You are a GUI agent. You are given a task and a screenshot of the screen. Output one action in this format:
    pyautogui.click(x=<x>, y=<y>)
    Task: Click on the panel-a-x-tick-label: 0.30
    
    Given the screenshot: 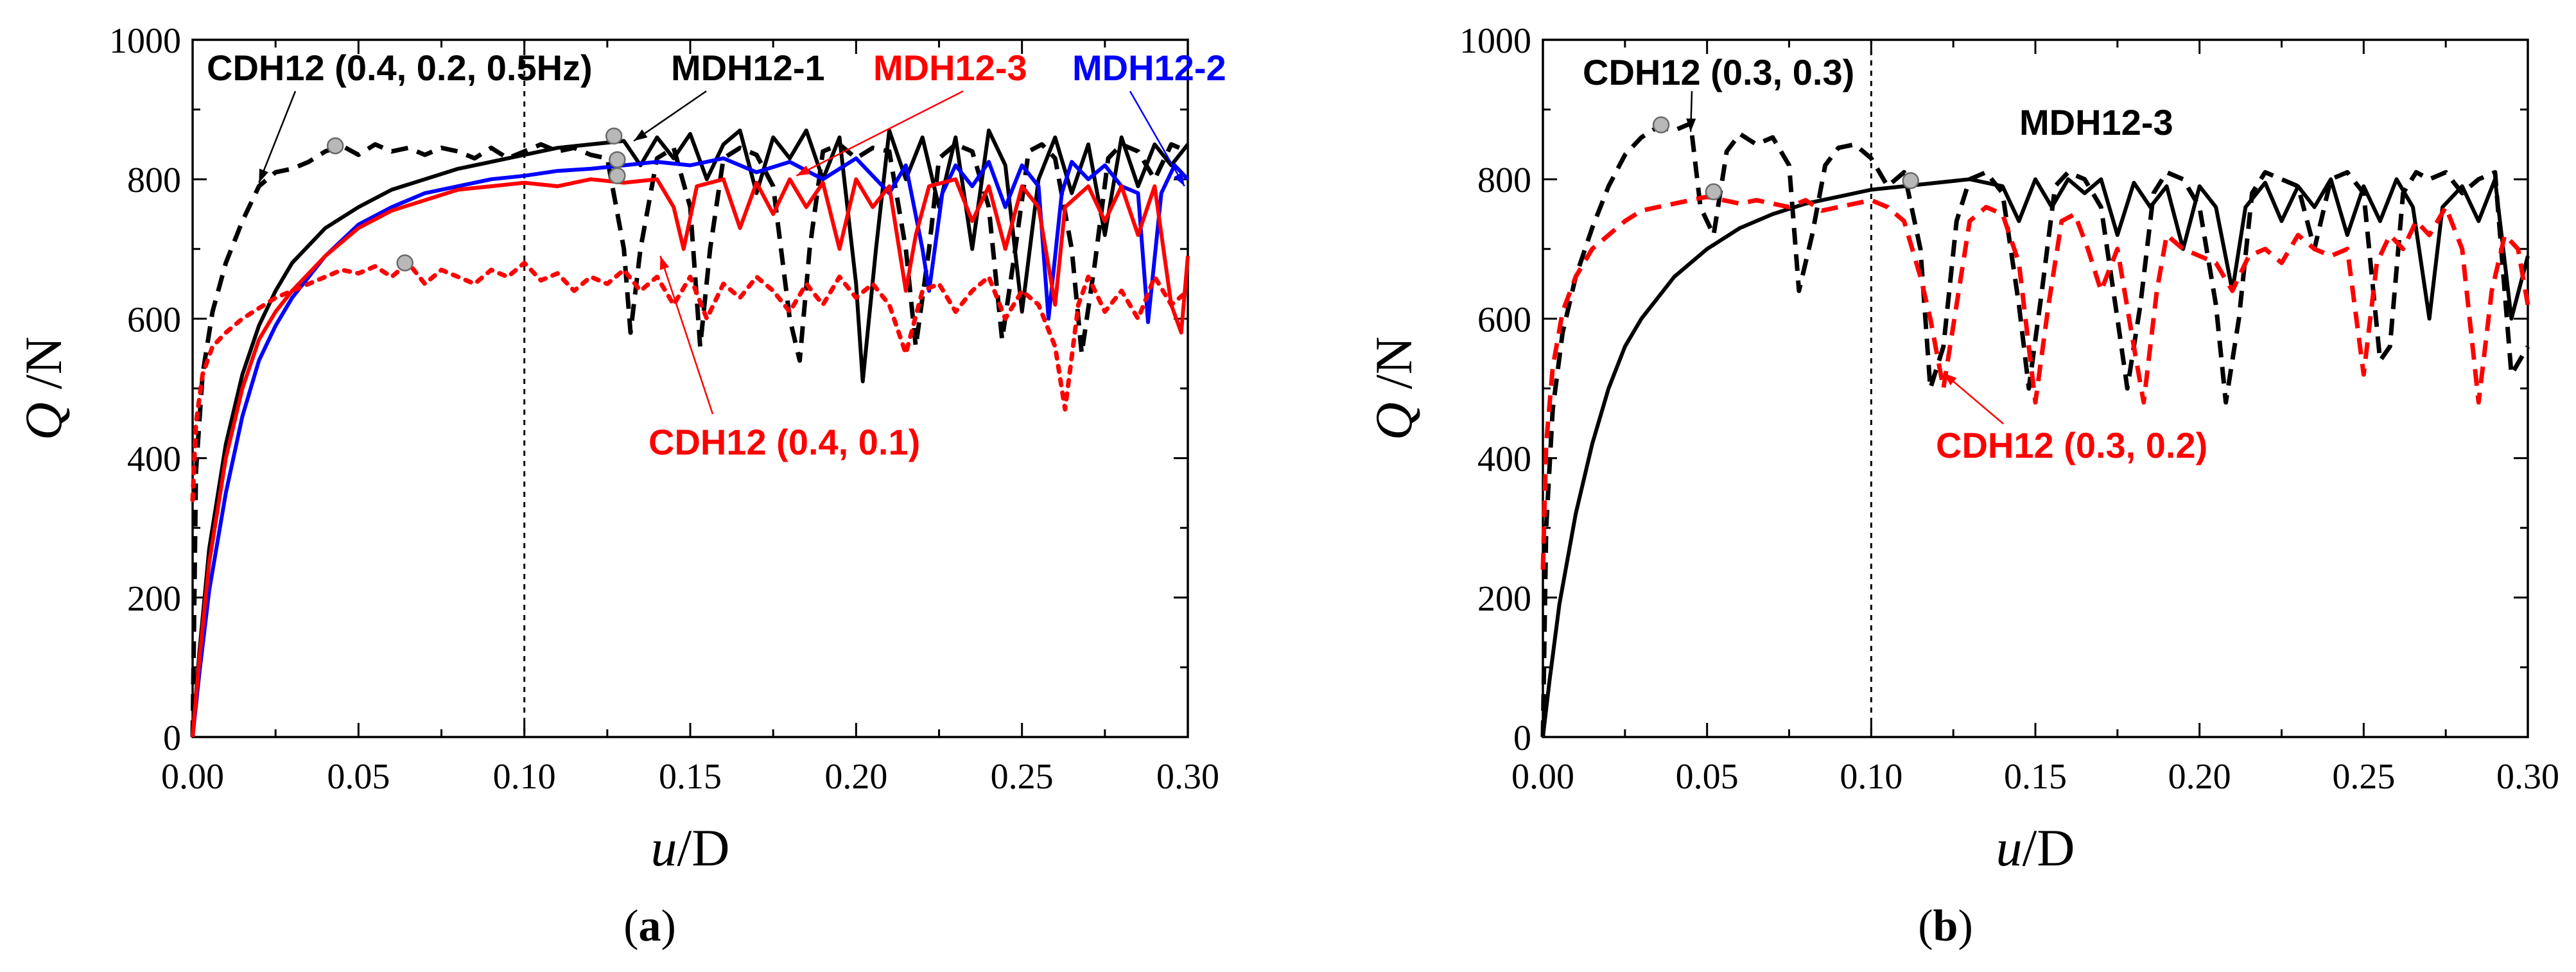 What is the action you would take?
    pyautogui.click(x=1187, y=777)
    